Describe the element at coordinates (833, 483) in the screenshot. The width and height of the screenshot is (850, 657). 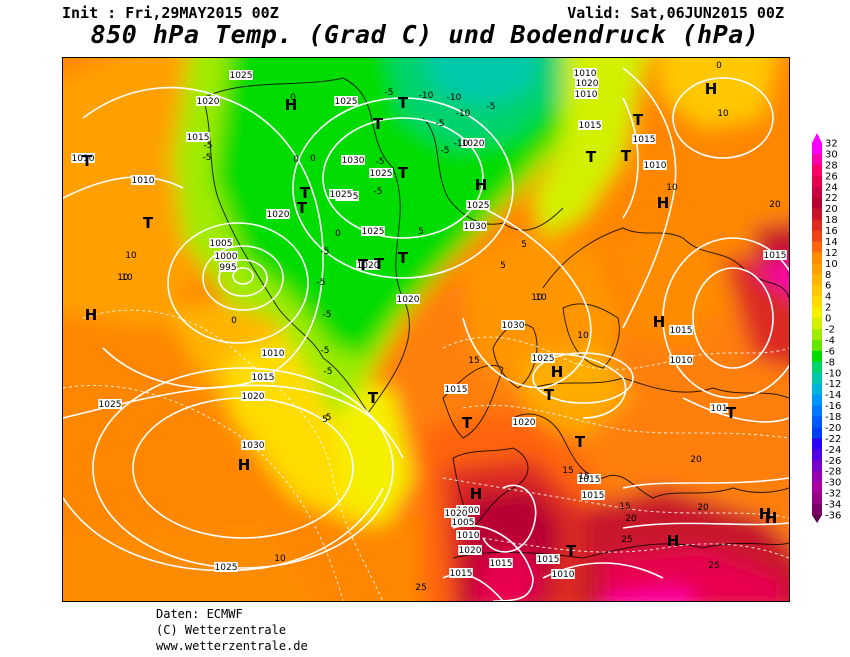
I see `legend-tick-label: -30` at that location.